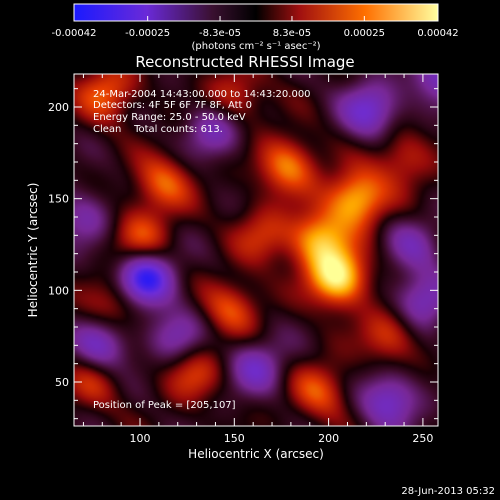 This screenshot has width=500, height=500. I want to click on x-tick-label: 200, so click(328, 438).